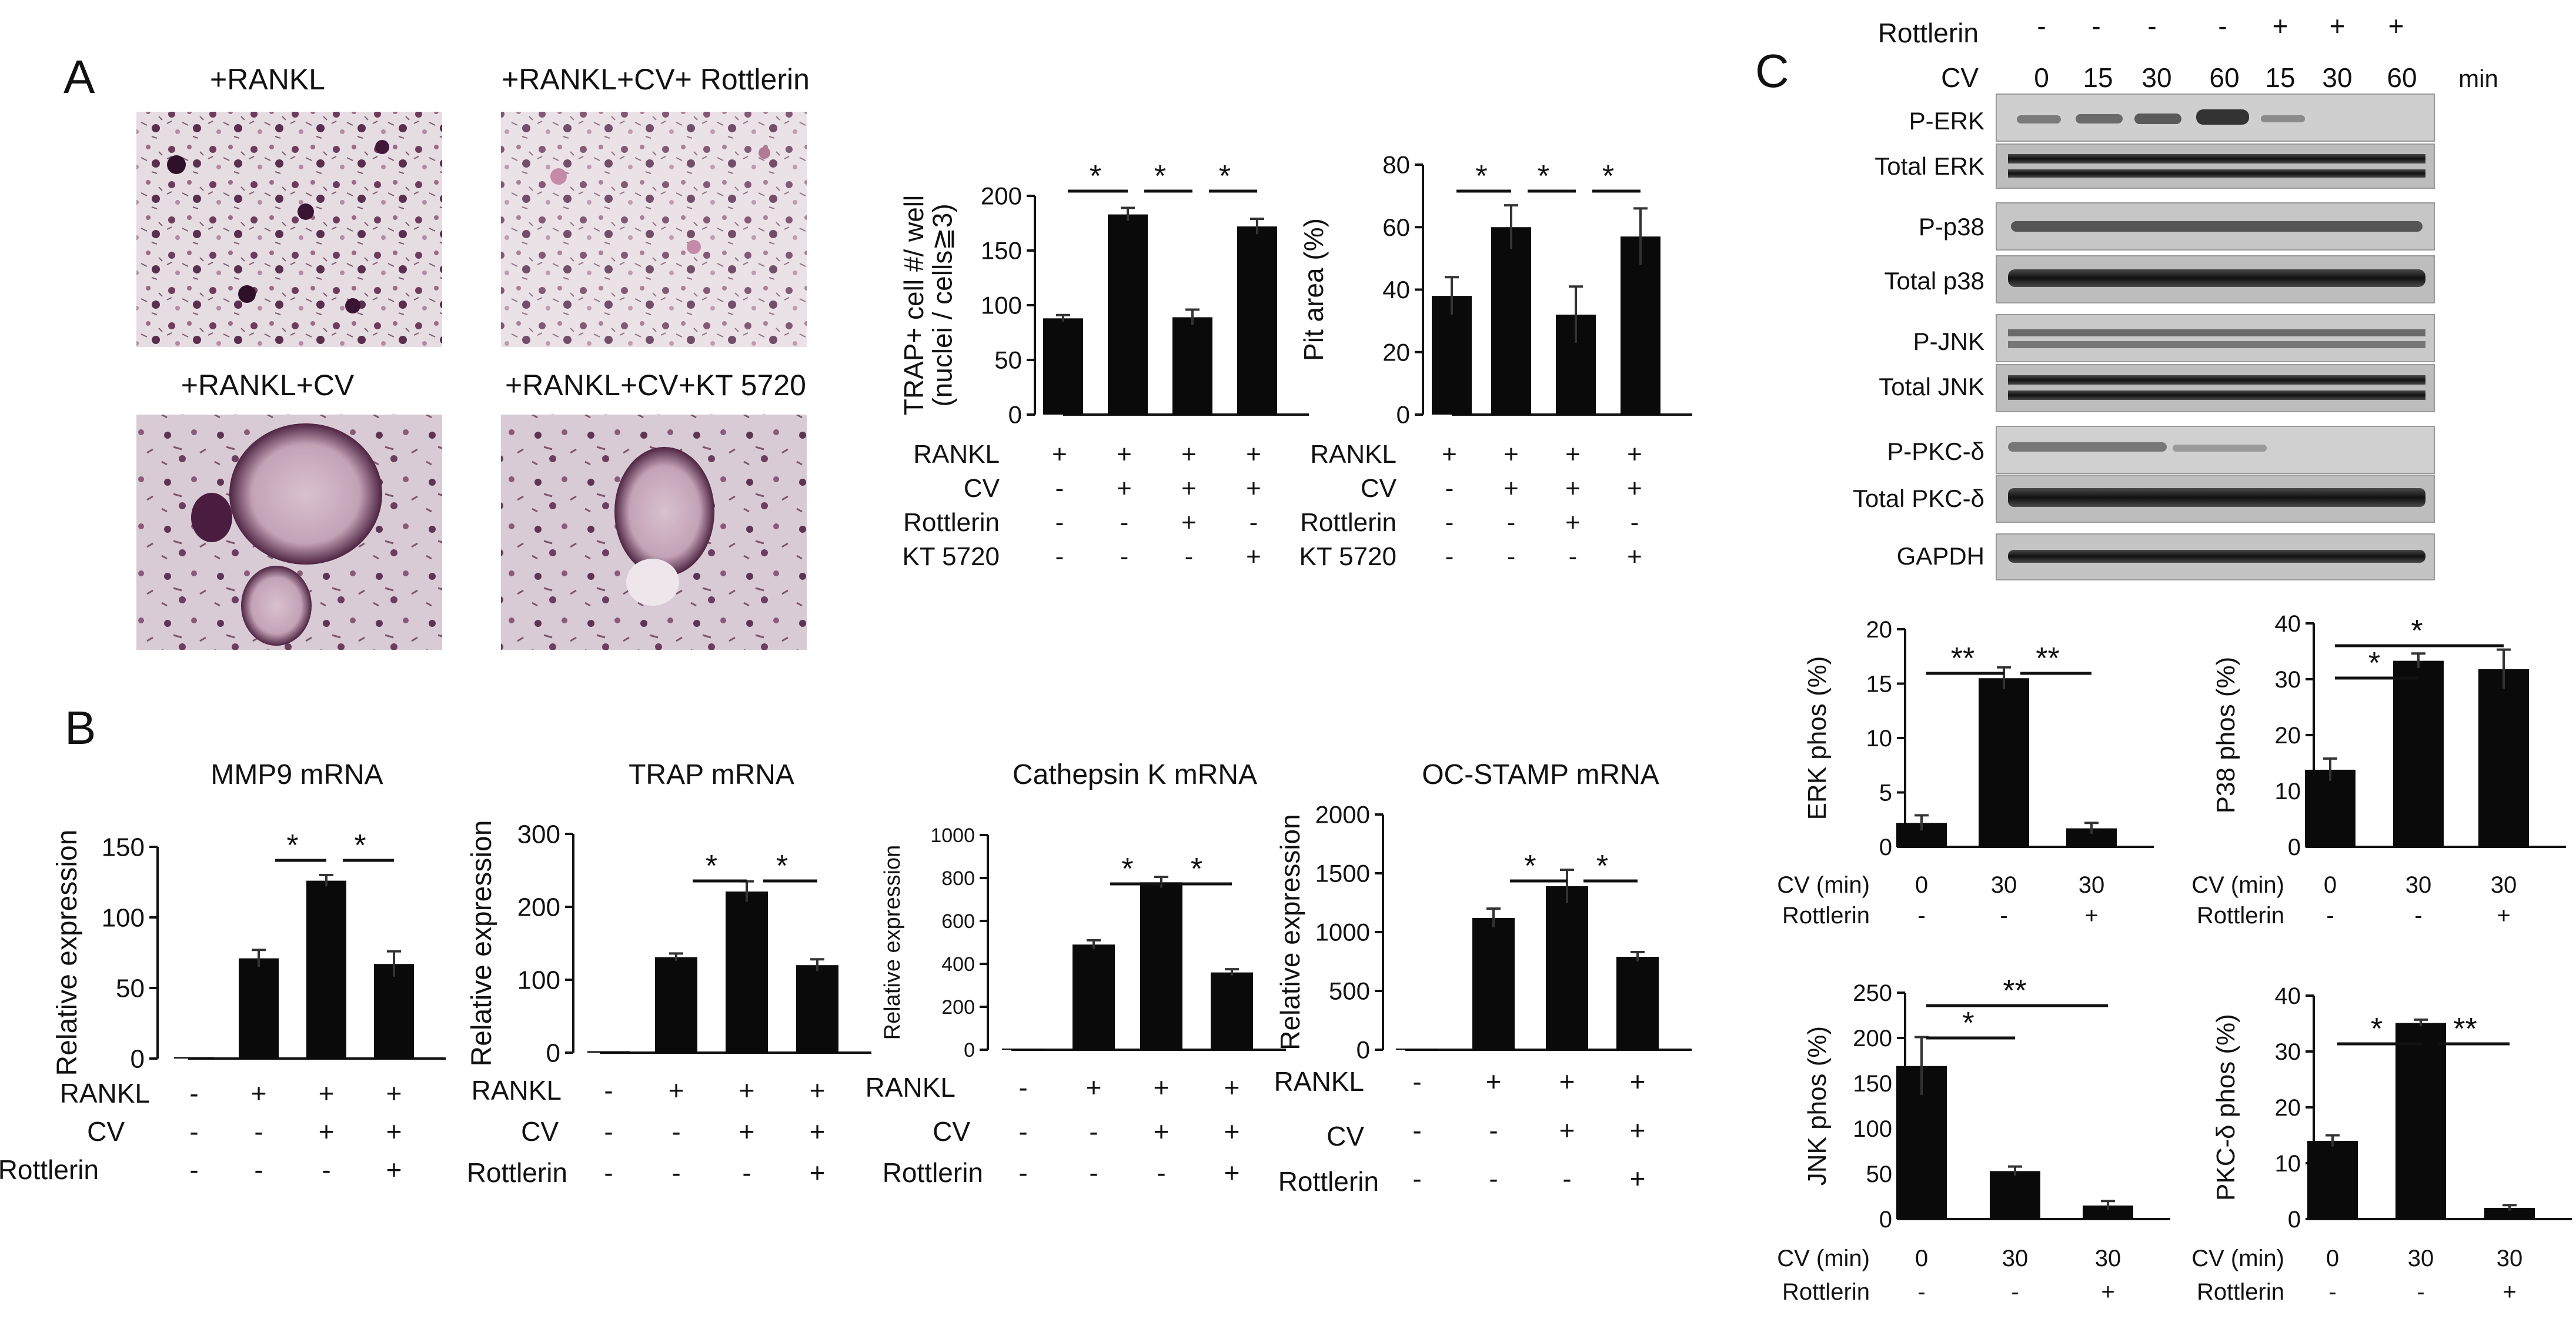 This screenshot has width=2576, height=1322. Describe the element at coordinates (1872, 993) in the screenshot. I see `y-tick-label: 250` at that location.